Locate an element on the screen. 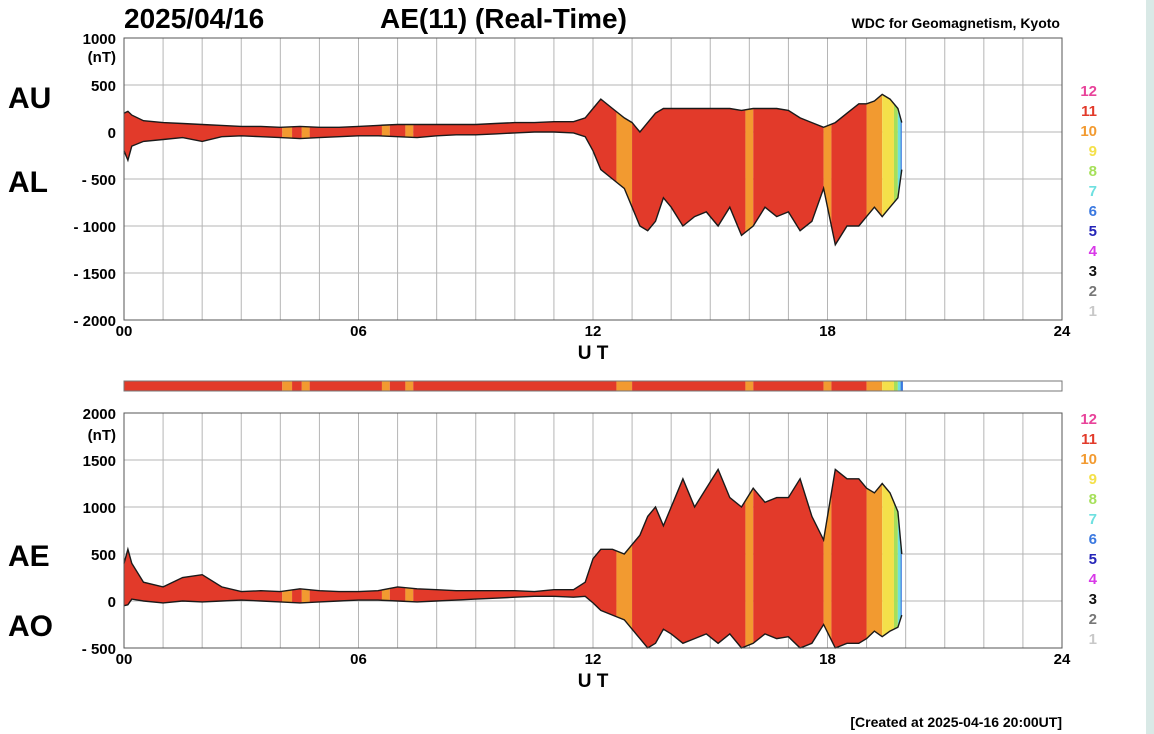 Image resolution: width=1154 pixels, height=734 pixels. series-label: AE is located at coordinates (29, 556).